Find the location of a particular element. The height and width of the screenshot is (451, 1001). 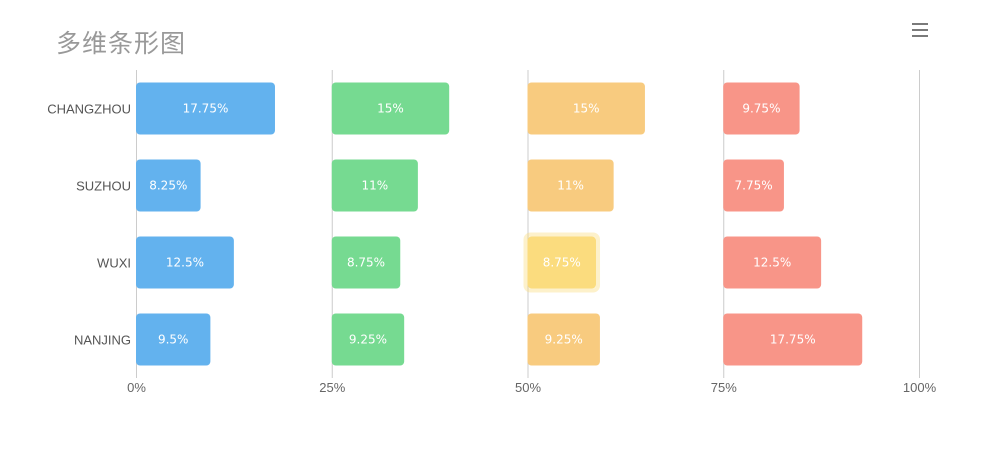

x-tick-label: 0% is located at coordinates (136, 387).